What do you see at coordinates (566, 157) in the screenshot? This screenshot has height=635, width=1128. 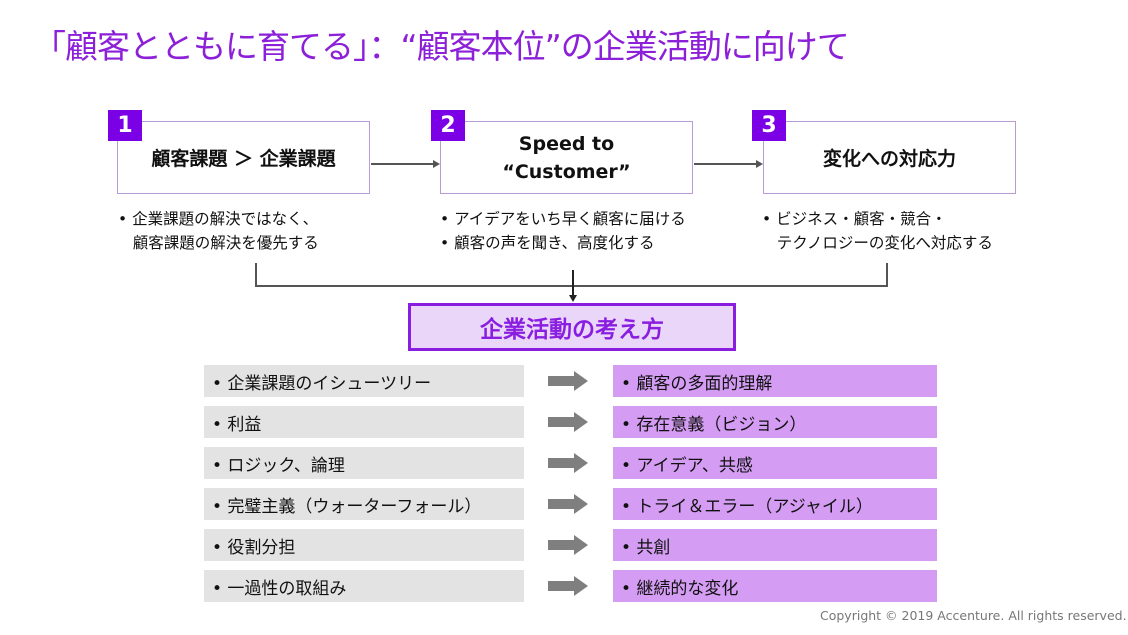 I see `step-2-box: Speed to “Customer”` at bounding box center [566, 157].